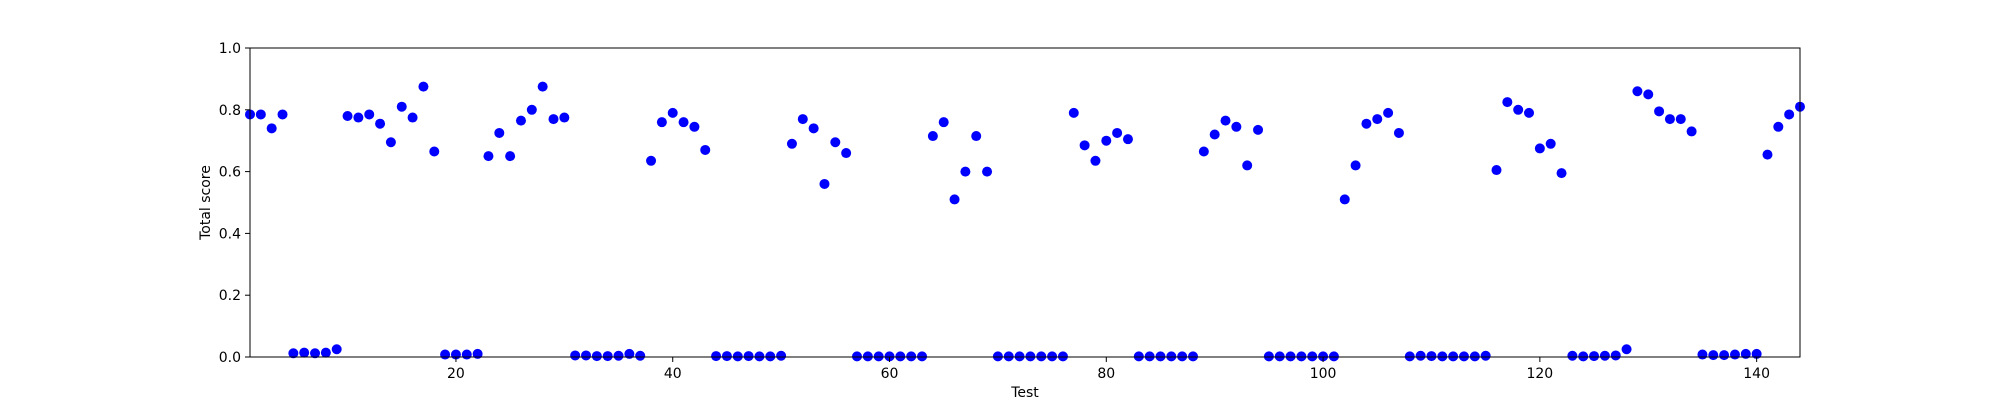 This screenshot has width=2000, height=404. What do you see at coordinates (673, 374) in the screenshot?
I see `x-tick-label: 40` at bounding box center [673, 374].